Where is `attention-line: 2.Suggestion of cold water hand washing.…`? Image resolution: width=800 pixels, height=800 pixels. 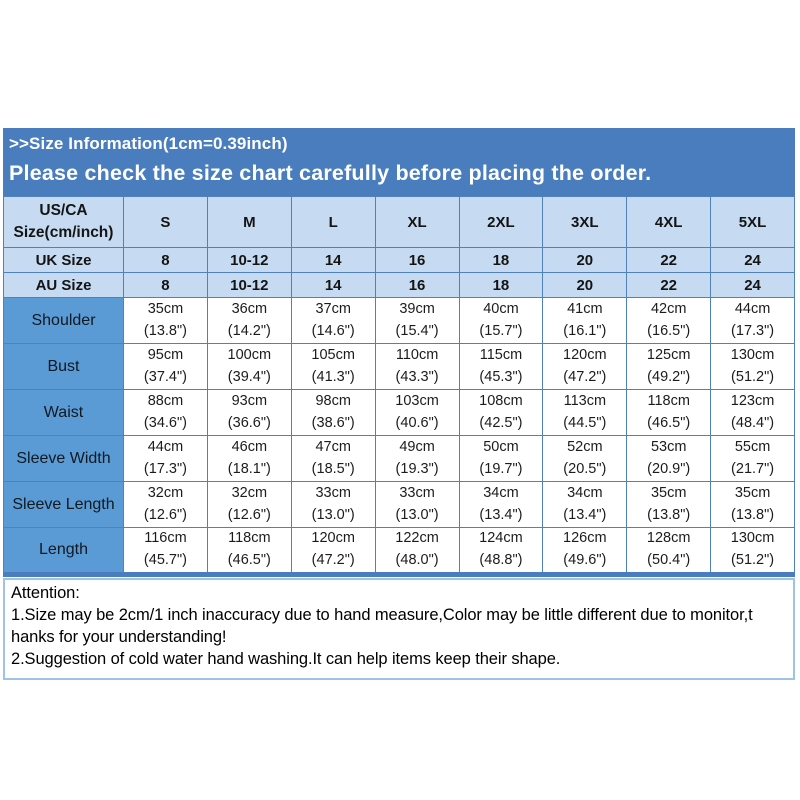
attention-line: 2.Suggestion of cold water hand washing.… is located at coordinates (286, 659).